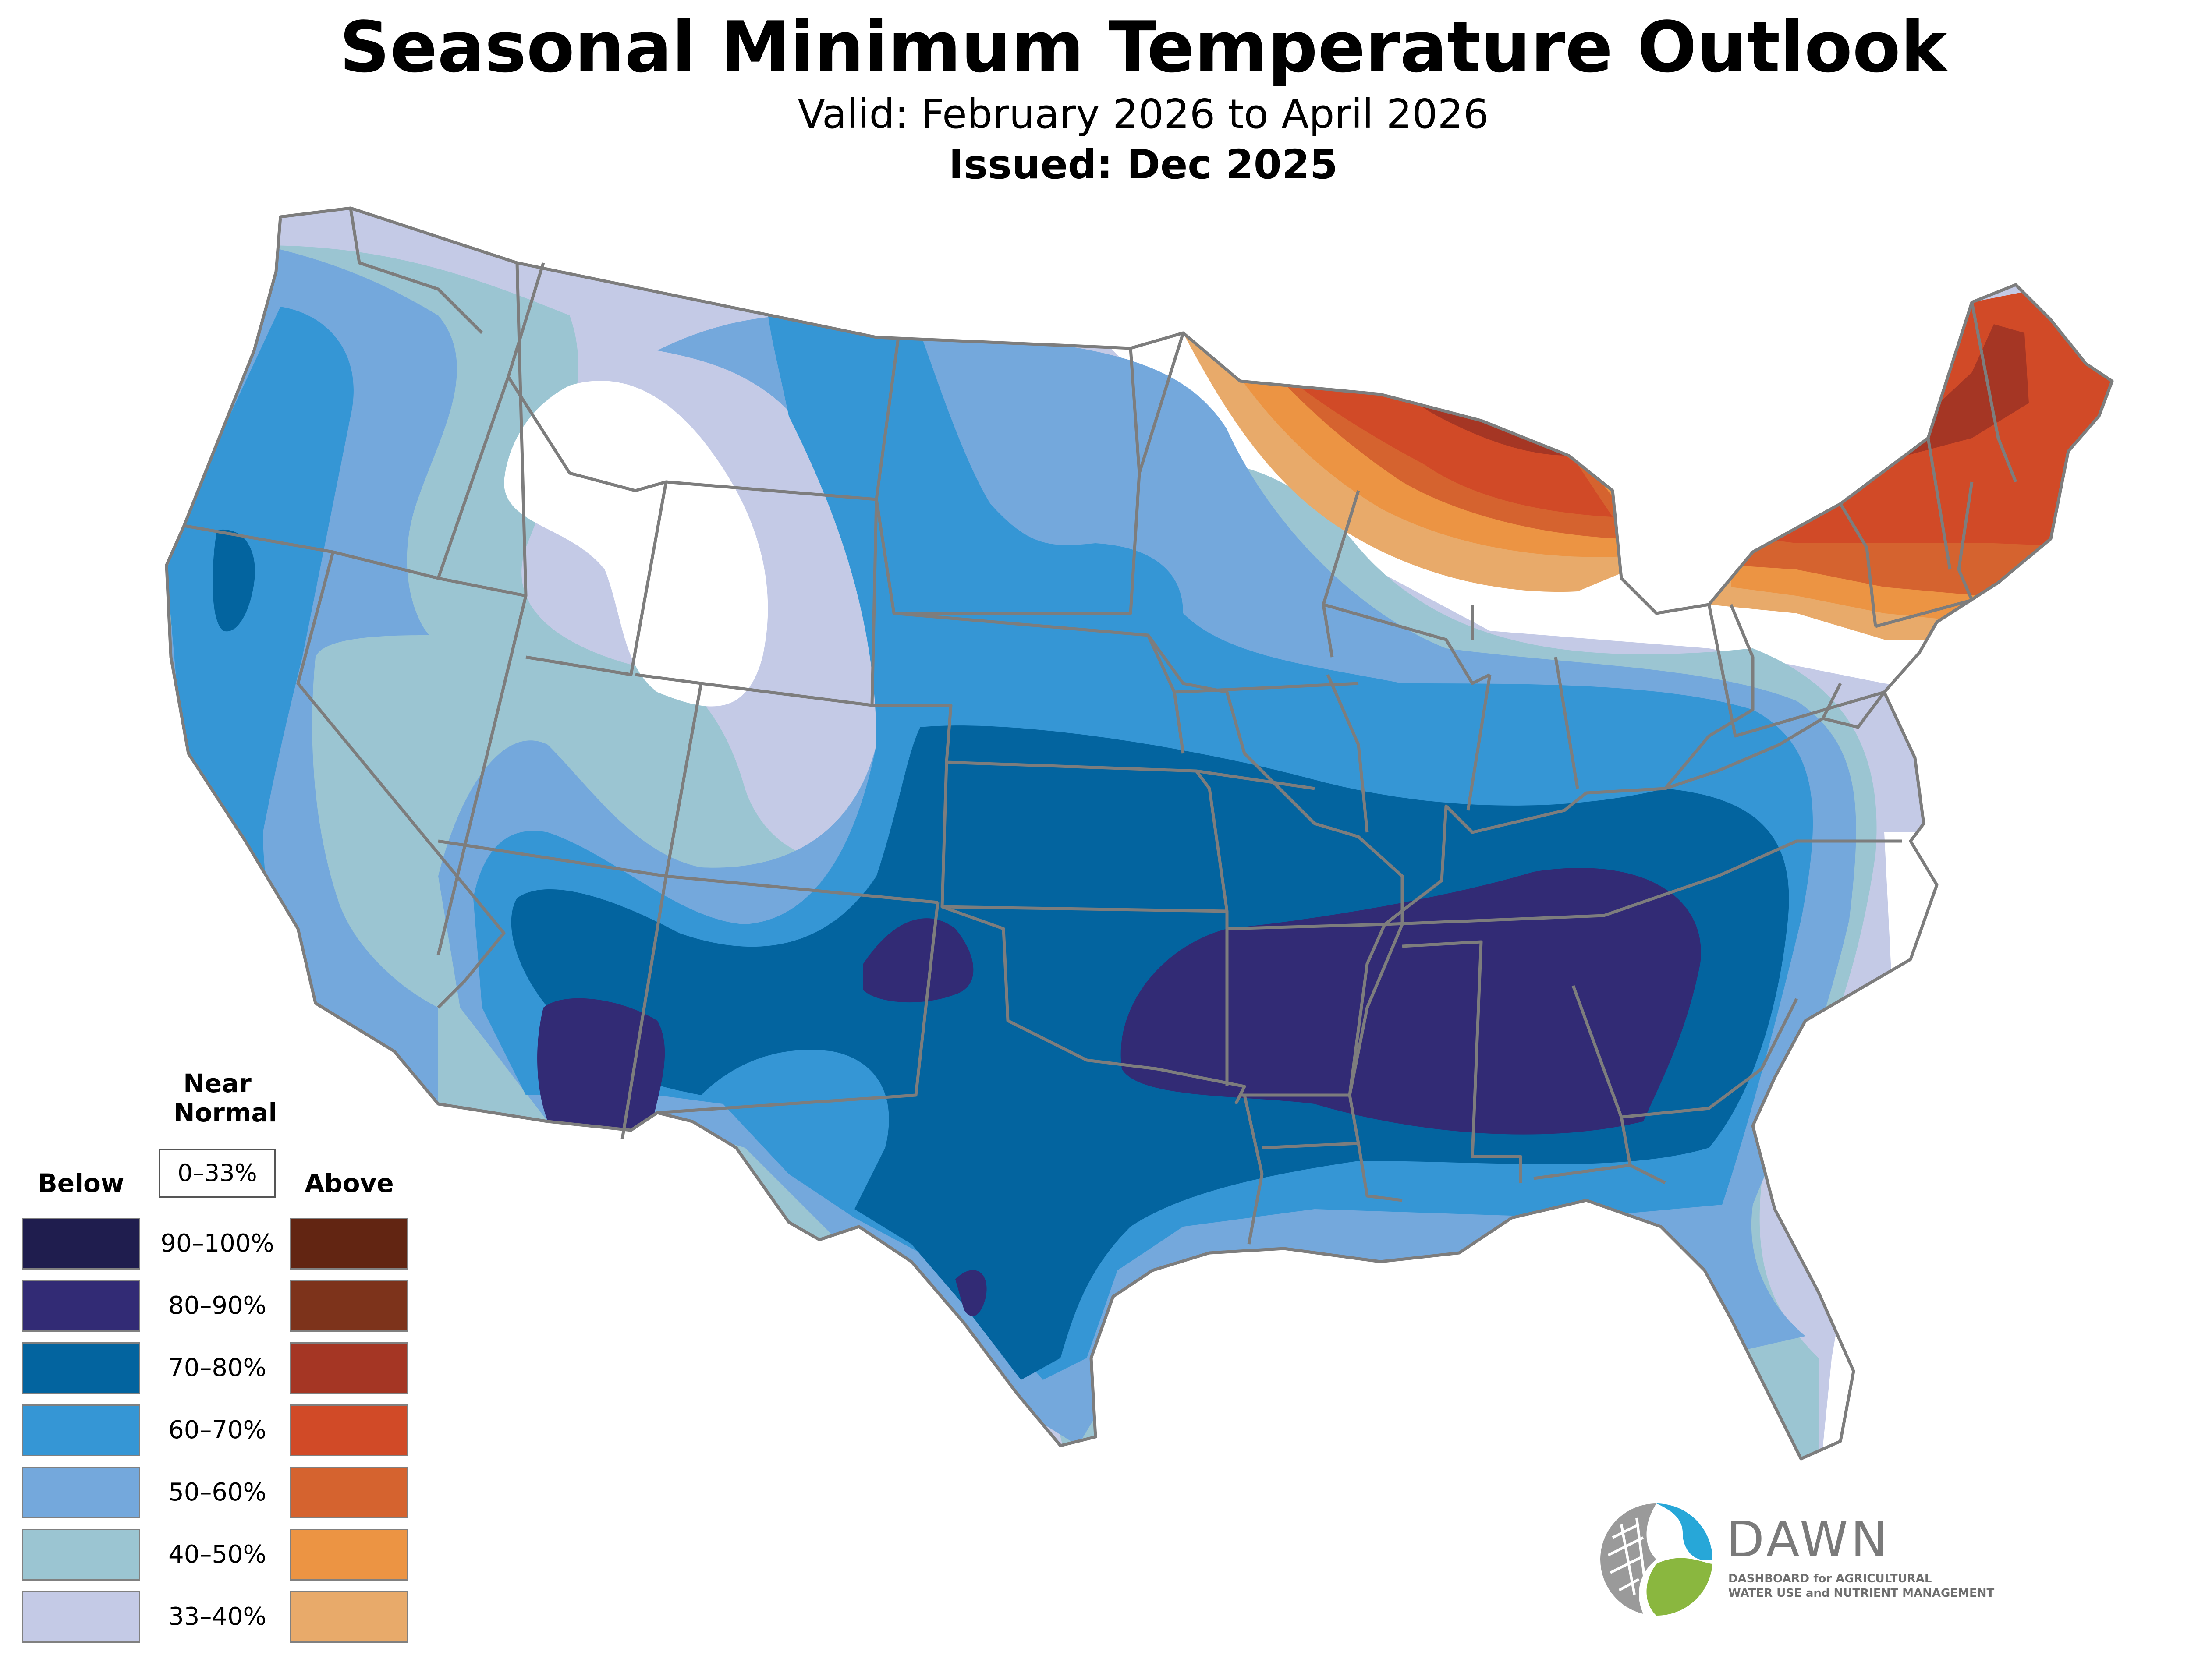 The width and height of the screenshot is (2191, 1680). Describe the element at coordinates (226, 1098) in the screenshot. I see `near-normal-heading: Near Normal` at that location.